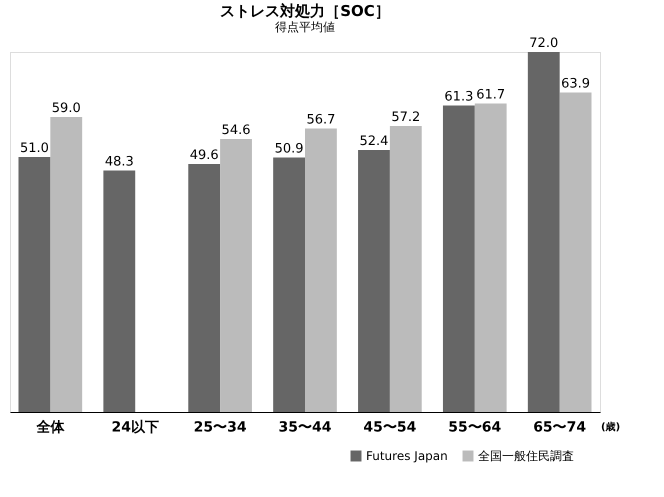 This screenshot has height=497, width=664. I want to click on data-label: 61.3, so click(459, 97).